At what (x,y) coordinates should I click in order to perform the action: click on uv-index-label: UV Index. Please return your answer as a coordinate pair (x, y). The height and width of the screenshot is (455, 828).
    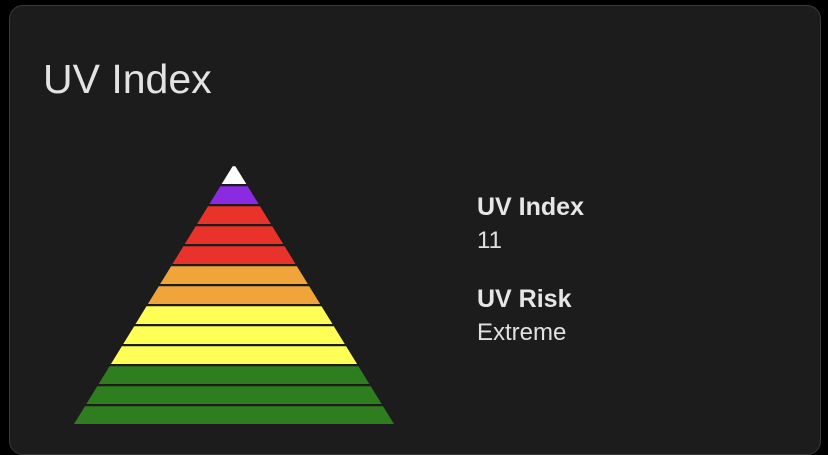
    Looking at the image, I should click on (530, 207).